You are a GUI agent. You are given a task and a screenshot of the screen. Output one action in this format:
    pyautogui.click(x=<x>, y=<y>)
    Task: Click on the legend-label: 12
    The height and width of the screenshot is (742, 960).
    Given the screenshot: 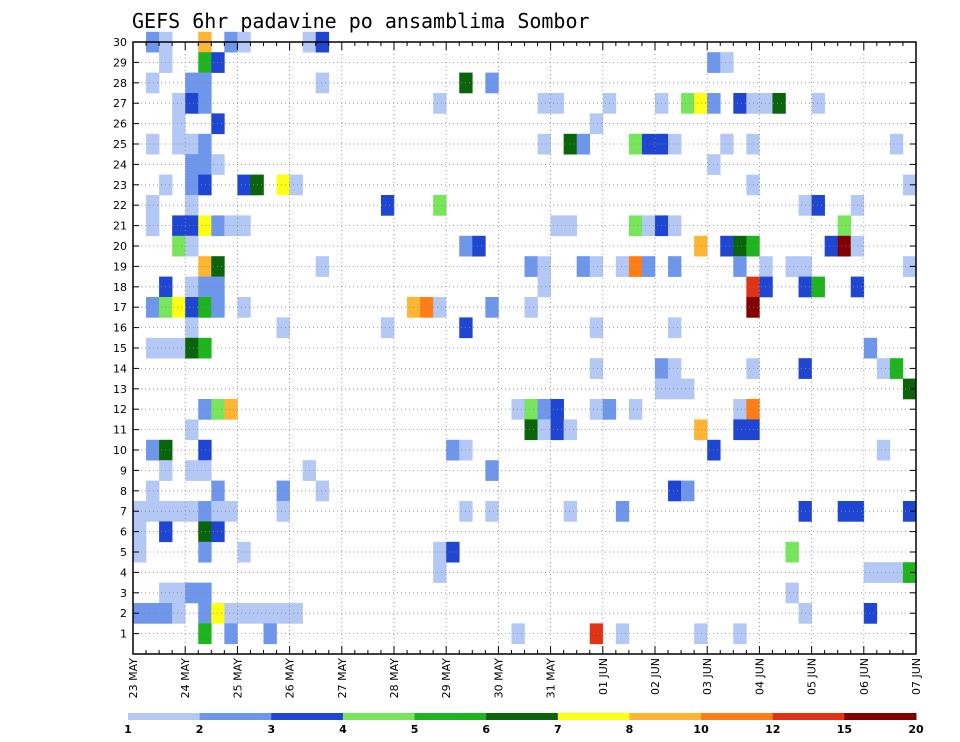 What is the action you would take?
    pyautogui.click(x=772, y=729)
    